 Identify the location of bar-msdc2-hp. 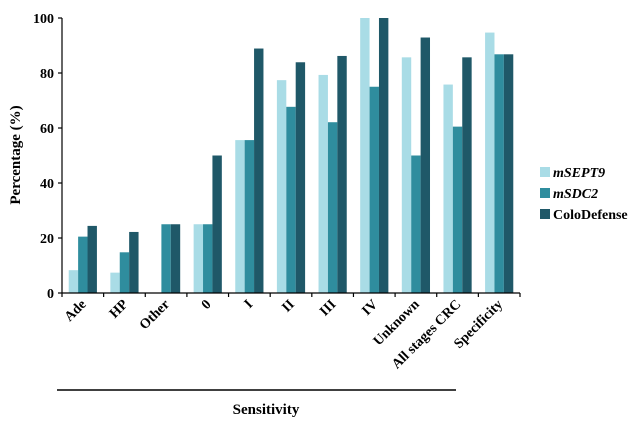
(124, 272).